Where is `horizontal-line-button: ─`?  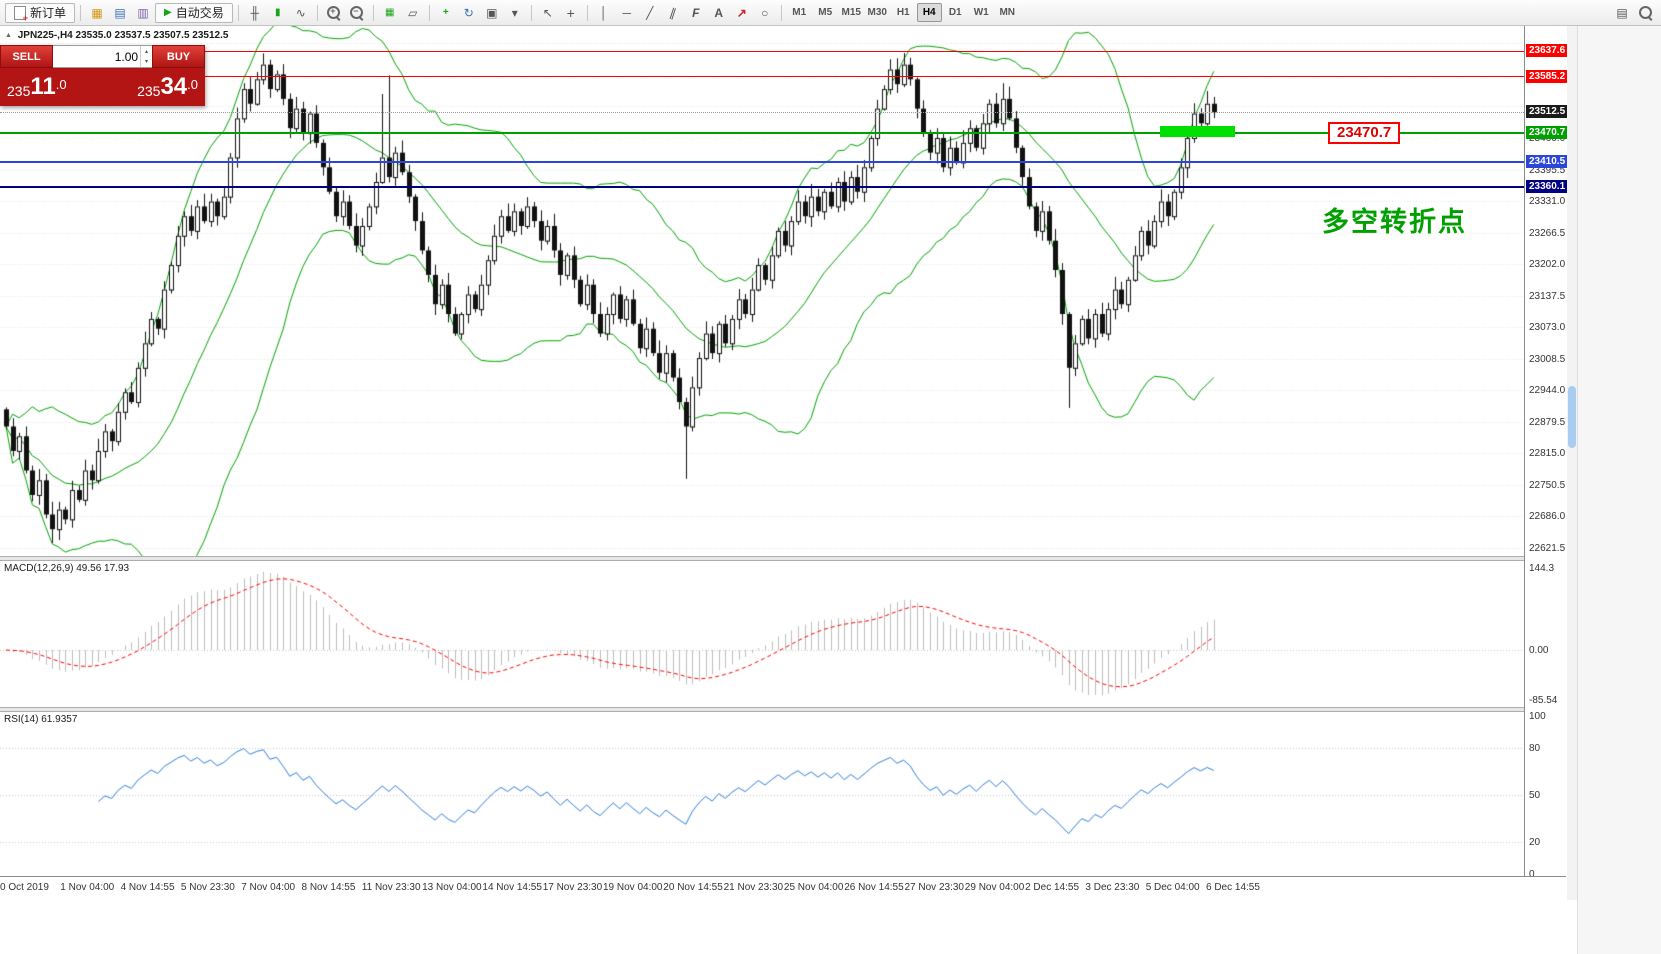 horizontal-line-button: ─ is located at coordinates (627, 13).